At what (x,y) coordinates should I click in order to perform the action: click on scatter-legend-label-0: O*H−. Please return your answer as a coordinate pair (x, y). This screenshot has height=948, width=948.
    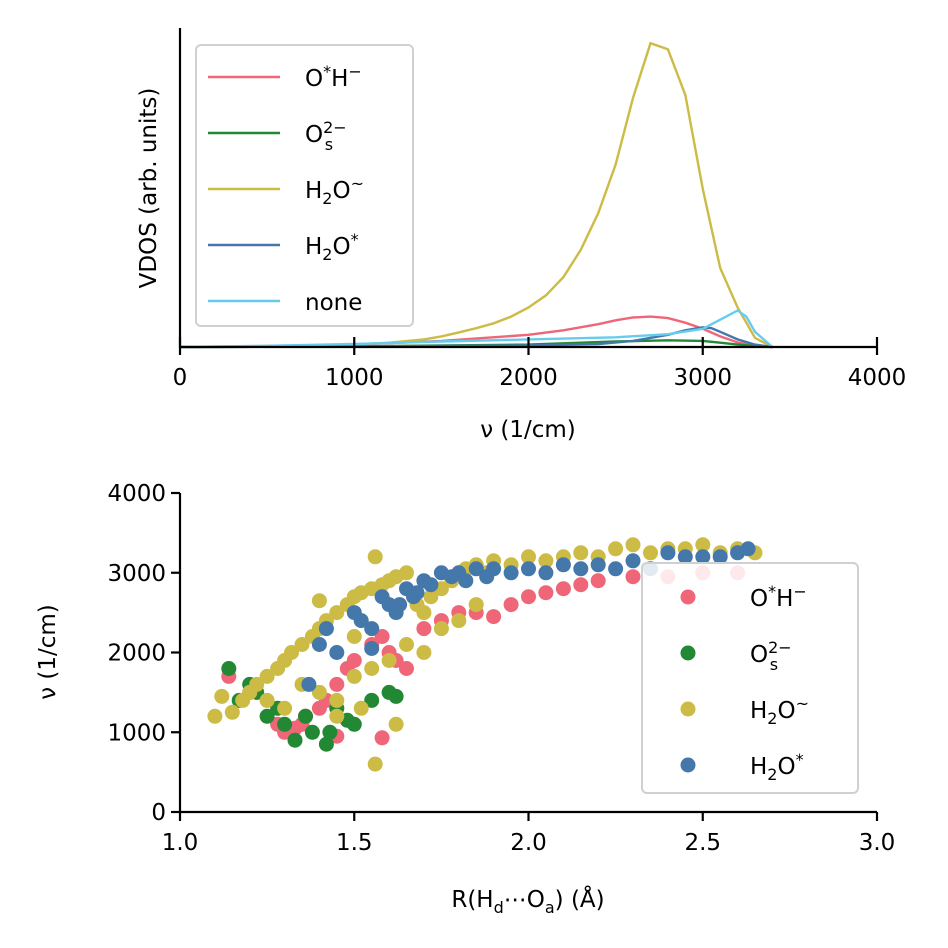
    Looking at the image, I should click on (778, 597).